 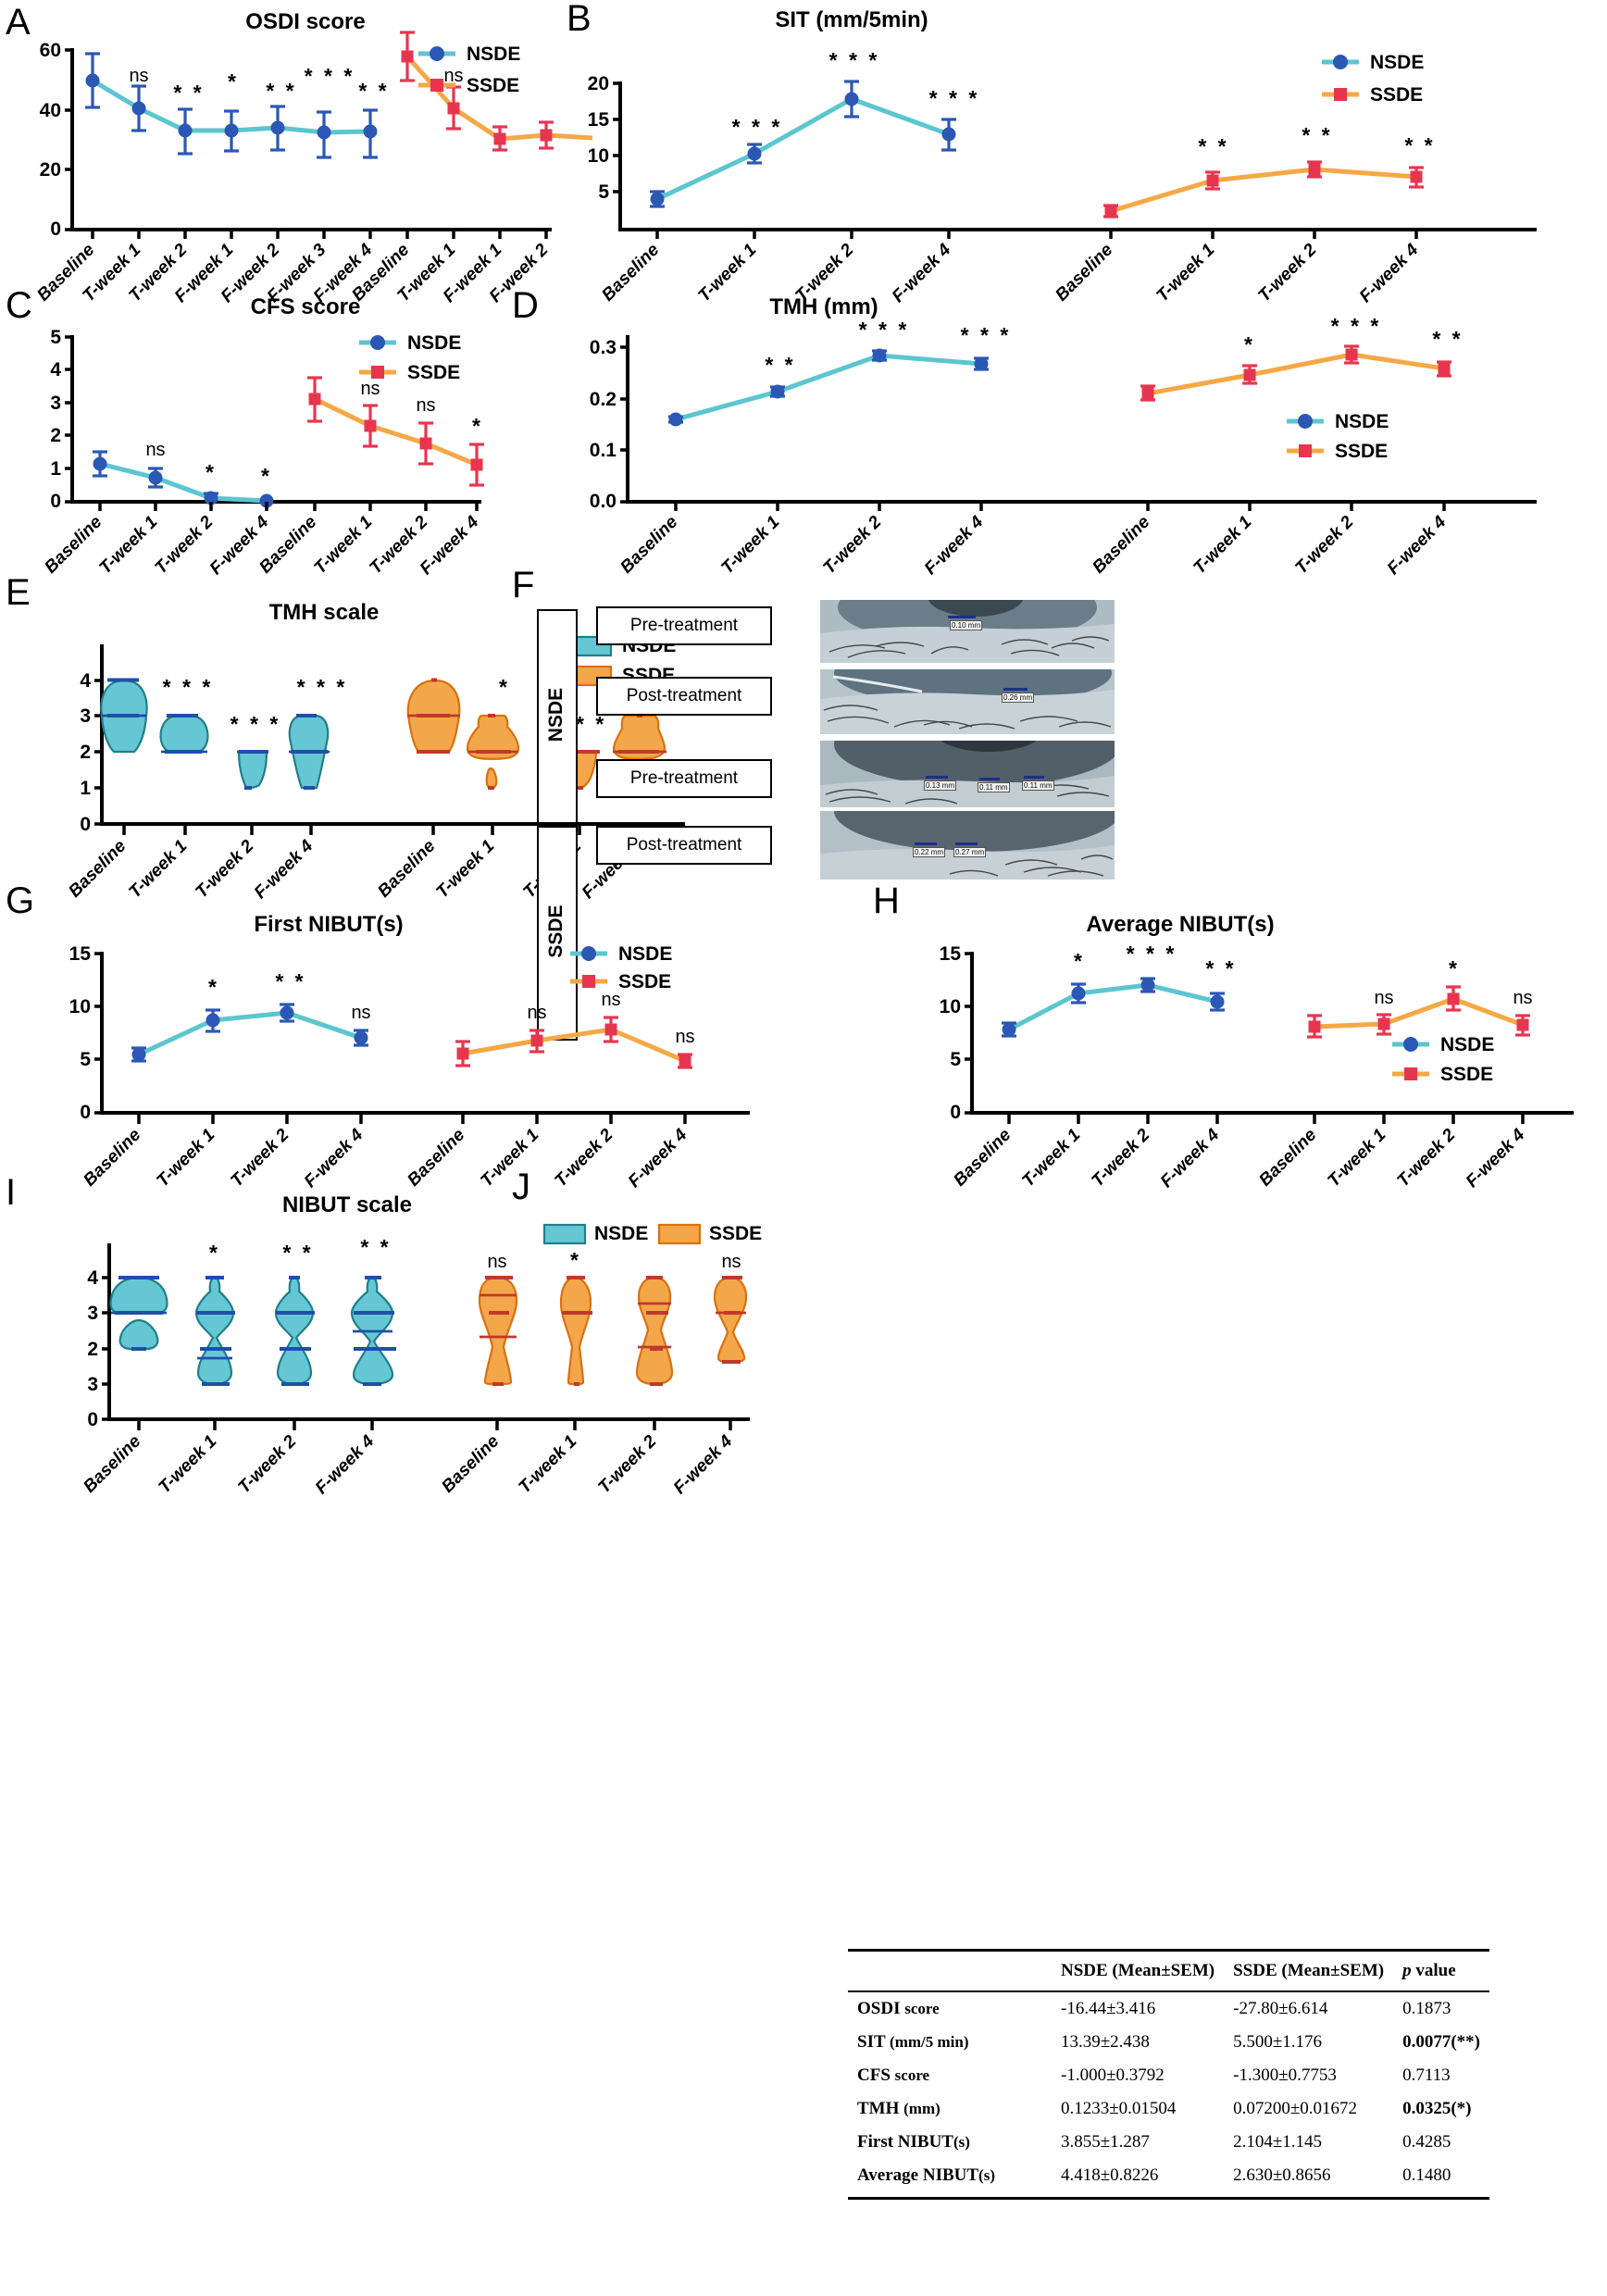 I want to click on panel-b-y-ticks: 20 15 10 5, so click(x=604, y=138).